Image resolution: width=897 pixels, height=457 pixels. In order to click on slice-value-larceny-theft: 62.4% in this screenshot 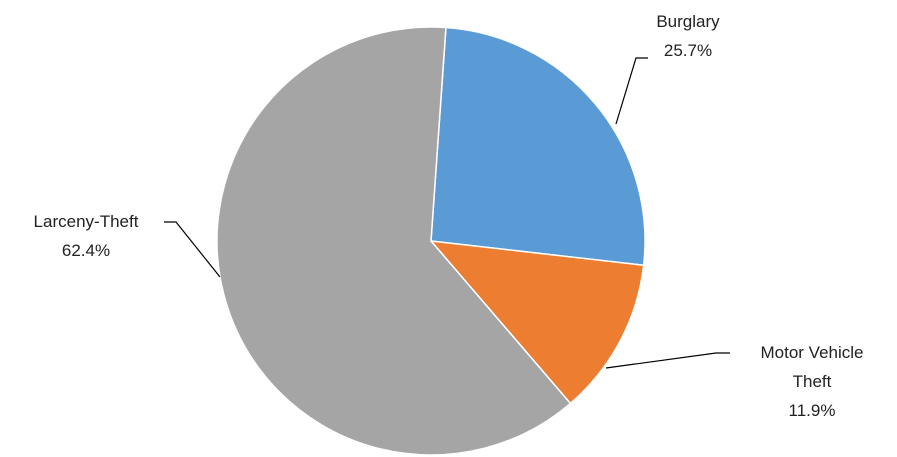, I will do `click(86, 250)`.